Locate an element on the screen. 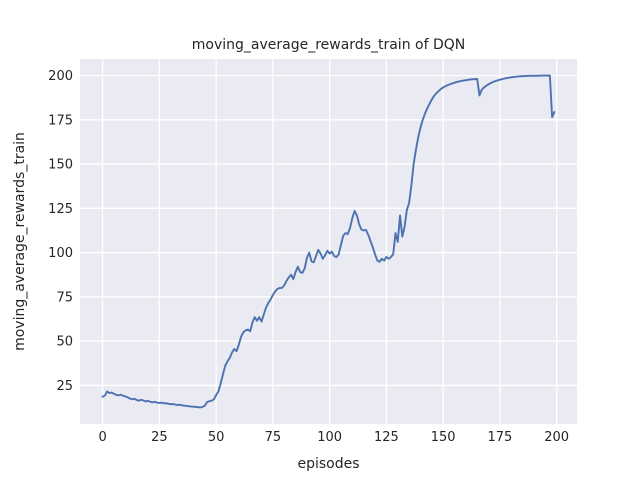  y-axis-label: moving_average_rewards_train is located at coordinates (20, 241).